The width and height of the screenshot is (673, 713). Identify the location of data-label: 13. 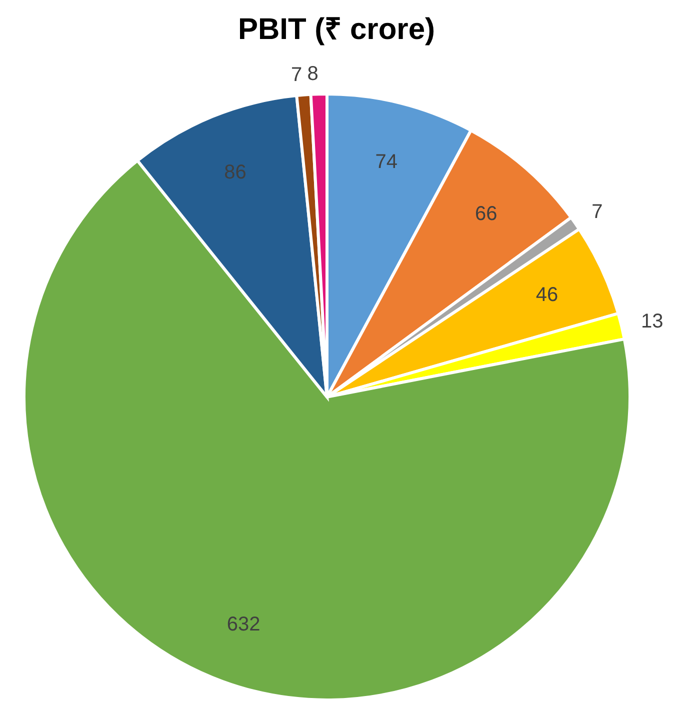
(652, 321).